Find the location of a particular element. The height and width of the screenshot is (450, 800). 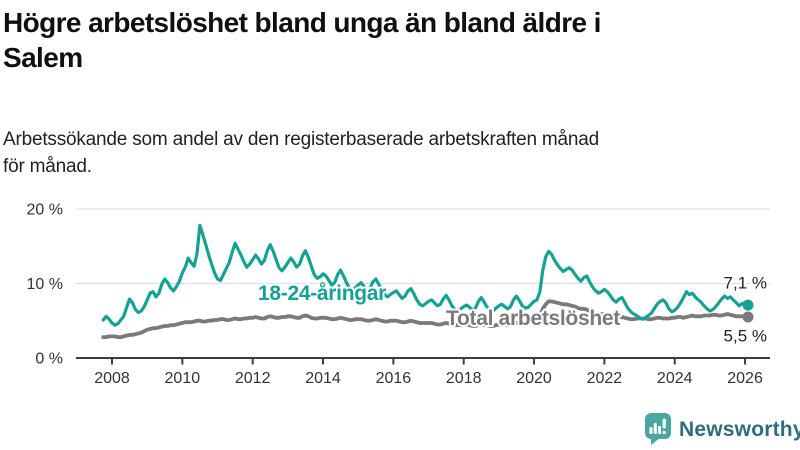

end-dot-total is located at coordinates (748, 317).